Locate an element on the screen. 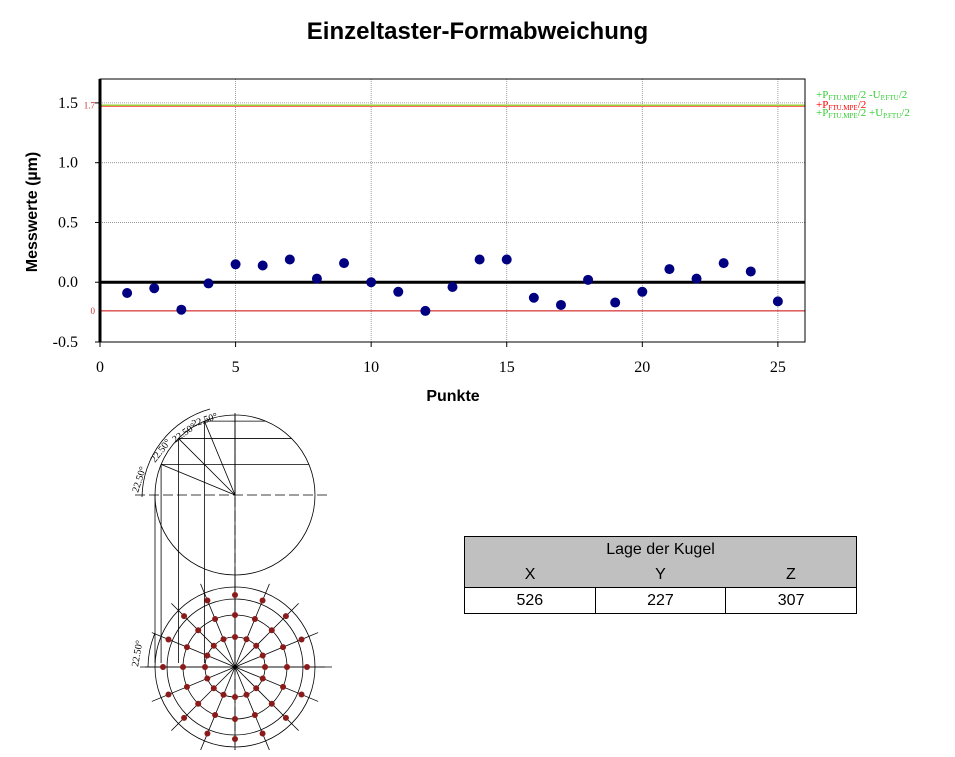 The width and height of the screenshot is (955, 757). y-axis-title: Messwerte (µm) is located at coordinates (32, 212).